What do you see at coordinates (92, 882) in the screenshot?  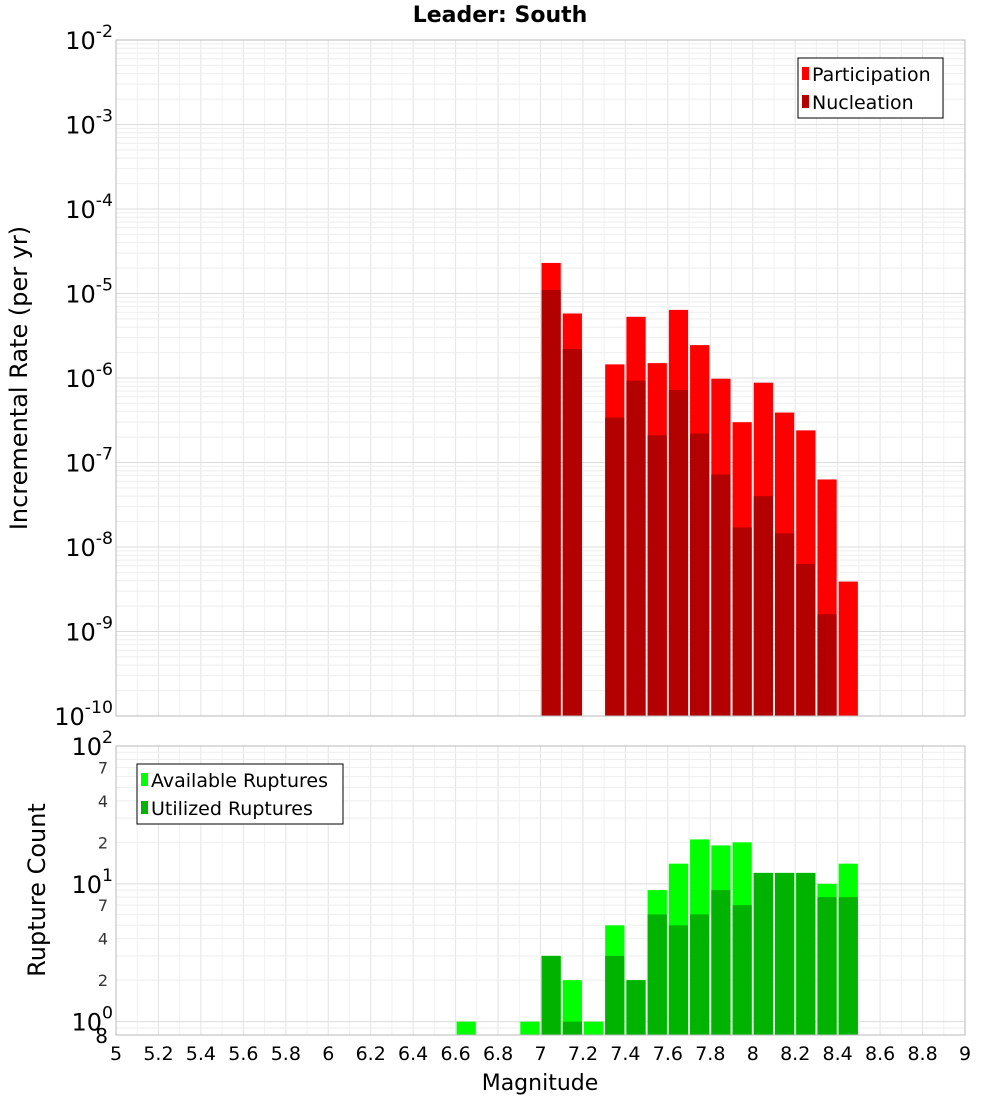 I see `y-tick-label: 10¹` at bounding box center [92, 882].